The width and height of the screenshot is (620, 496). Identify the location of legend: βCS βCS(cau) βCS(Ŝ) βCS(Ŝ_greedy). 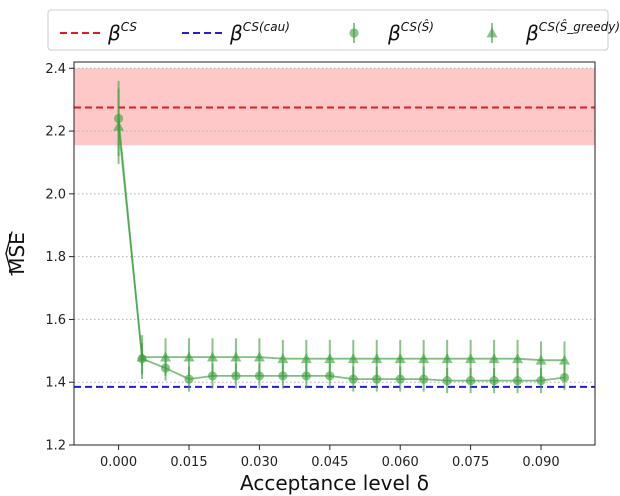
(333, 30).